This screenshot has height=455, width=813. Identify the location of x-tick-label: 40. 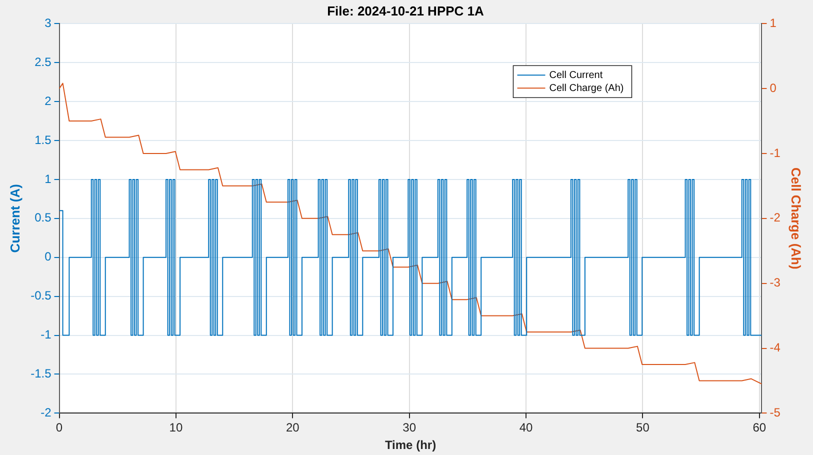
(526, 427).